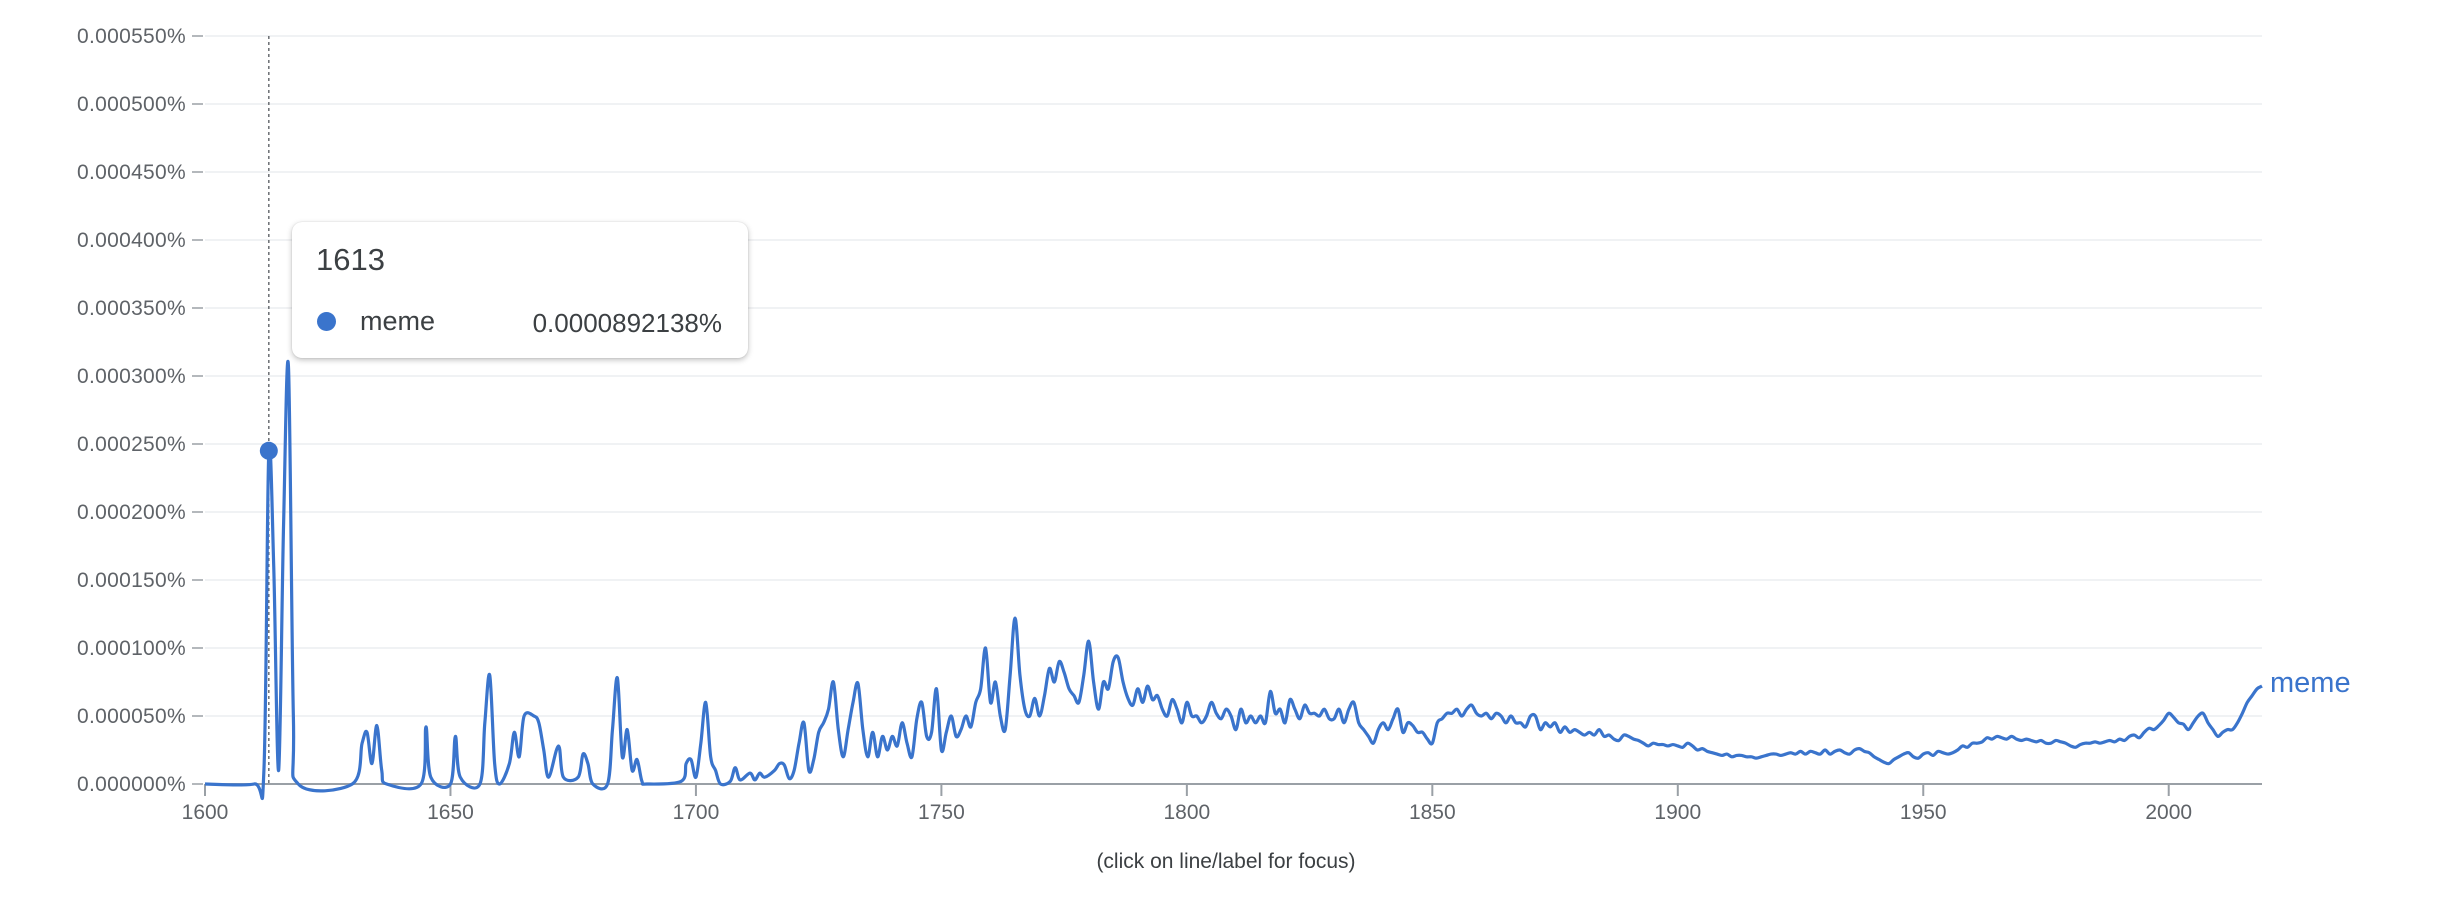  What do you see at coordinates (696, 812) in the screenshot?
I see `x-tick-label: 1700` at bounding box center [696, 812].